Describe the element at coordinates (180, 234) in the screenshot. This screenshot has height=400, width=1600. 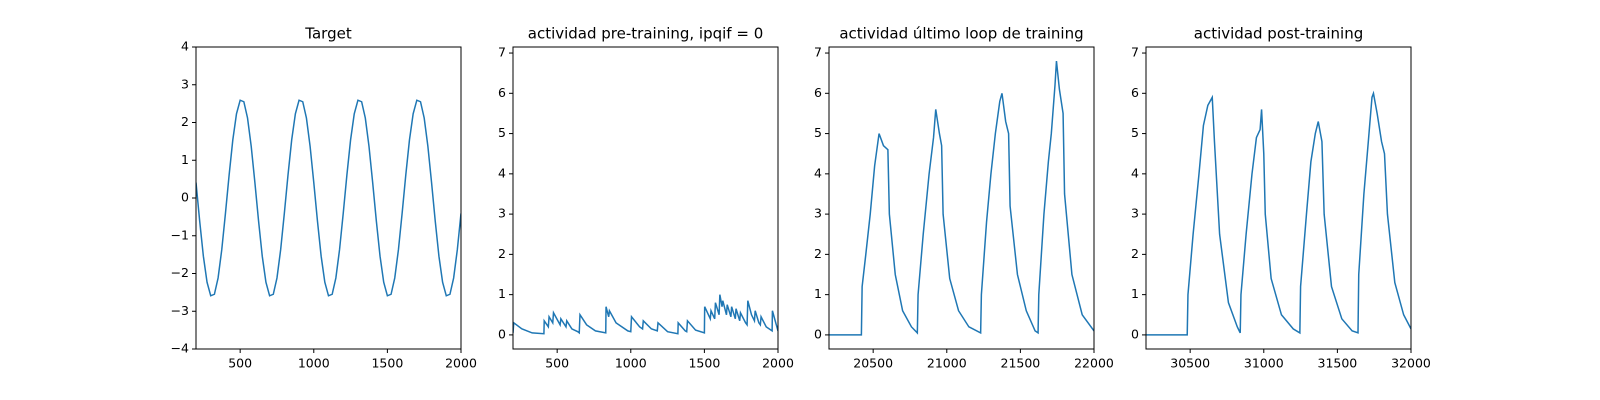
I see `y-tick-label: −1` at that location.